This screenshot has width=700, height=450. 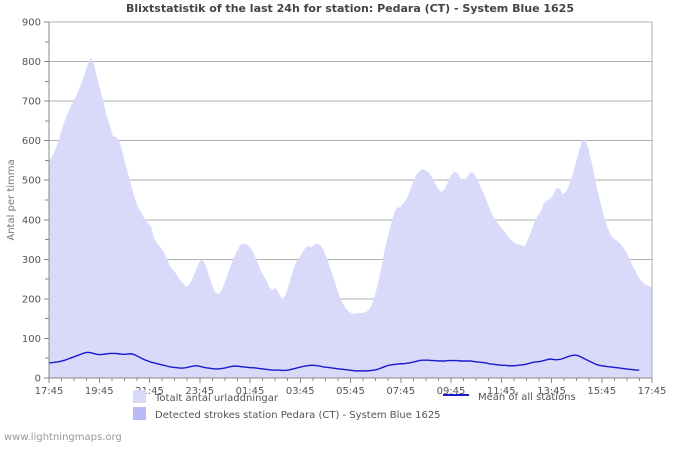 What do you see at coordinates (31, 339) in the screenshot?
I see `svg-text: 100` at bounding box center [31, 339].